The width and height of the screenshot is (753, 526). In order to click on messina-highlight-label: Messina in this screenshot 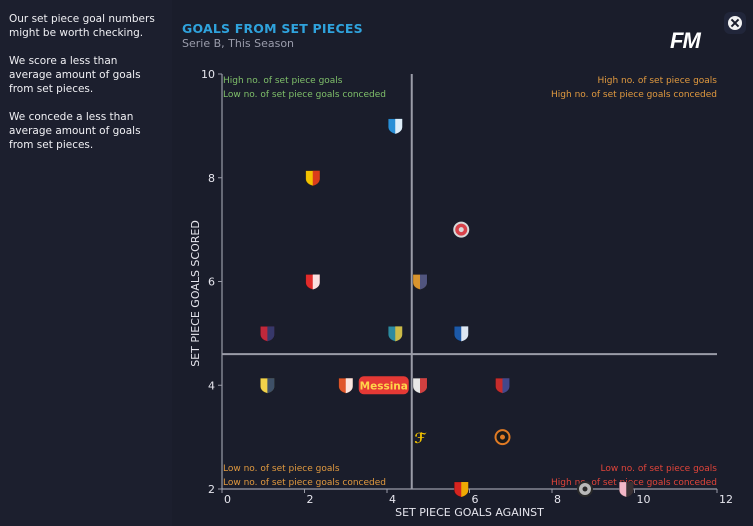, I will do `click(384, 386)`.